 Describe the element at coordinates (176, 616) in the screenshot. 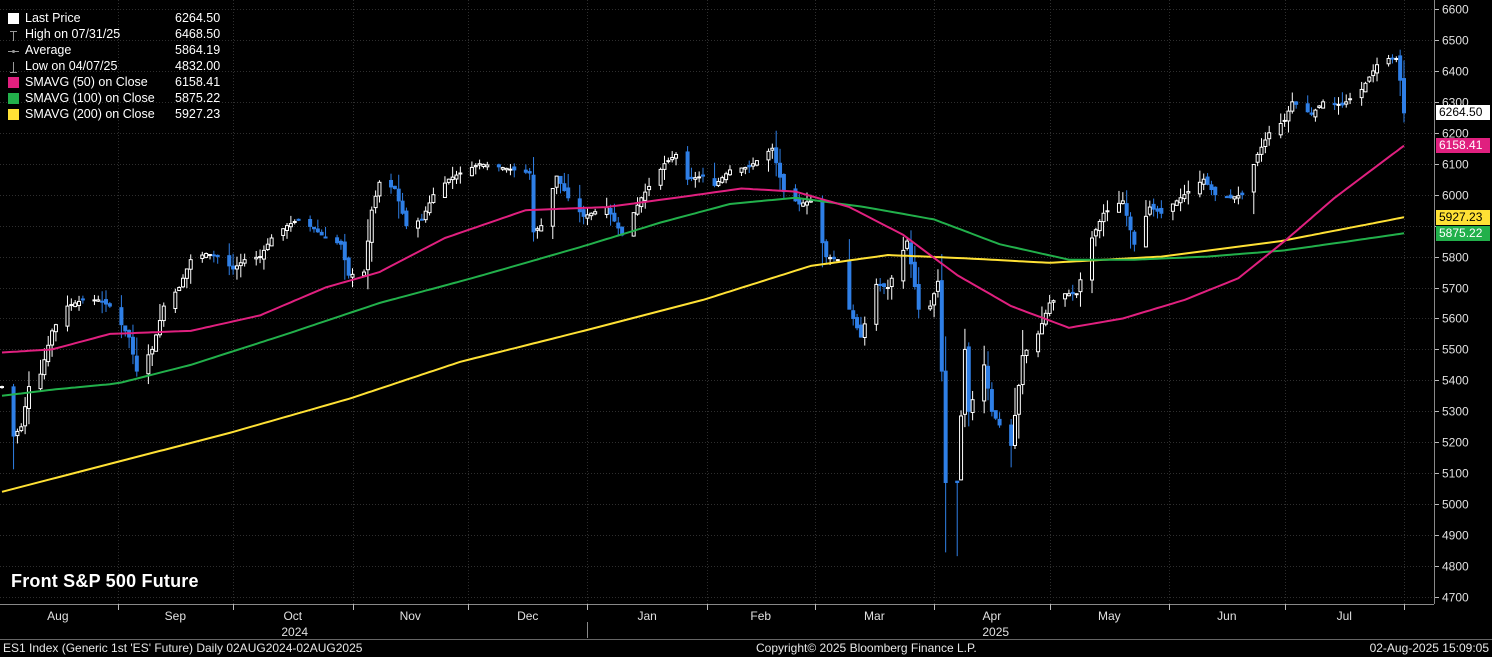

I see `x-month-label: Sep` at that location.